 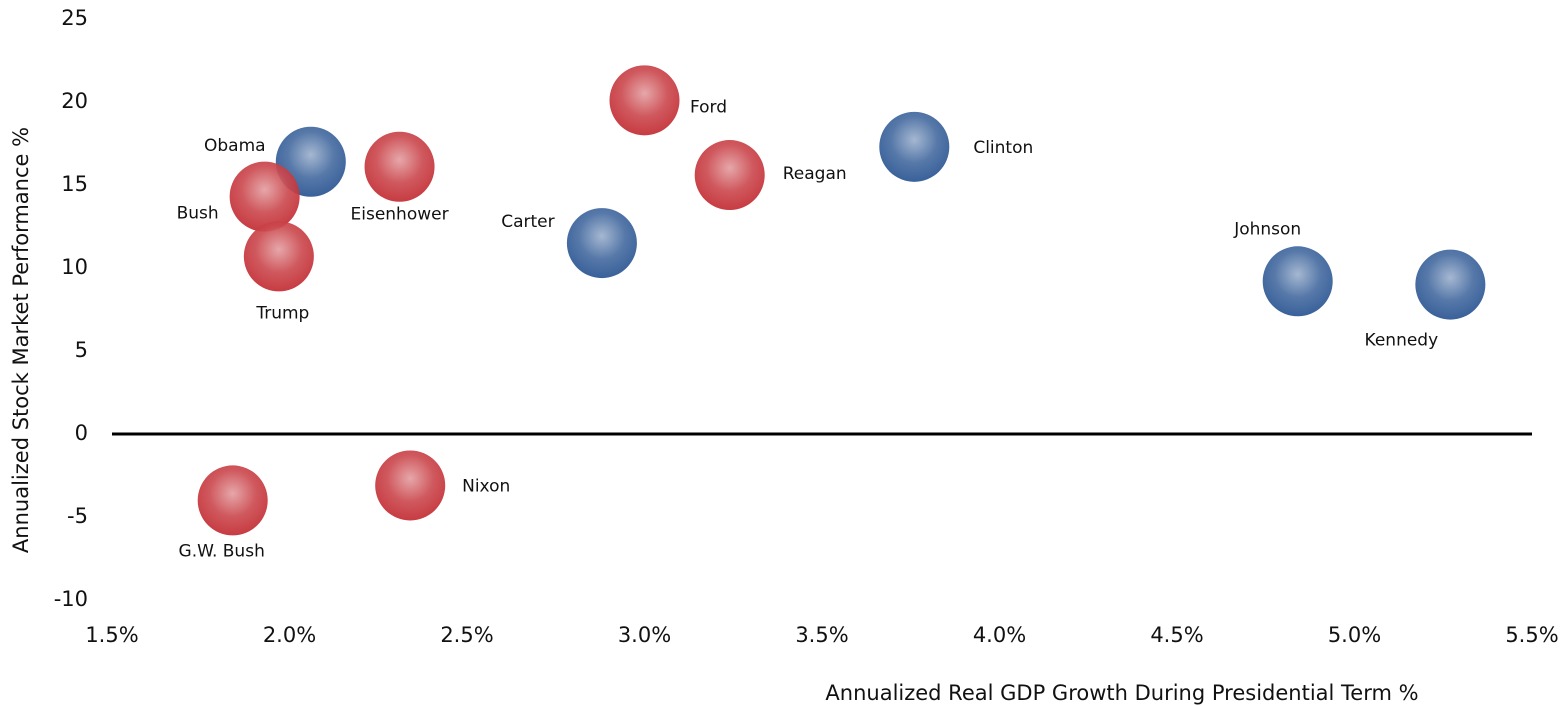 What do you see at coordinates (466, 635) in the screenshot?
I see `x-tick-label: 2.5%` at bounding box center [466, 635].